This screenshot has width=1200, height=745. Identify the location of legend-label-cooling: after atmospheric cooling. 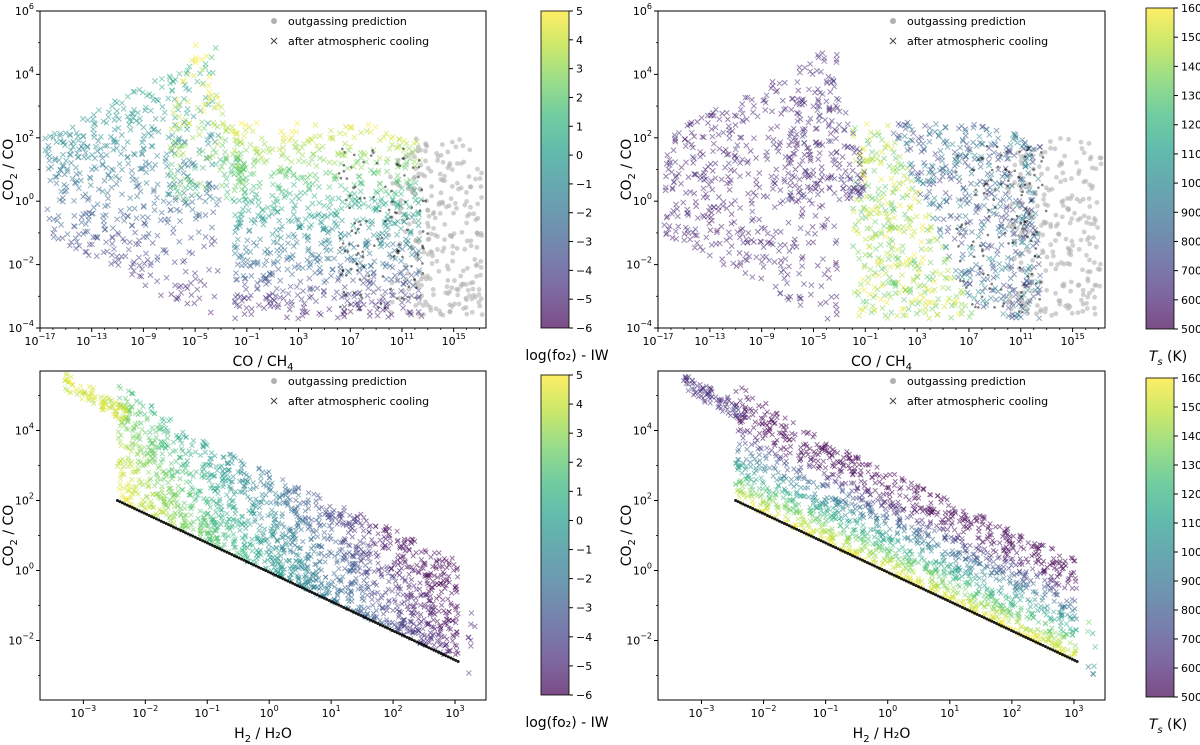
(977, 41).